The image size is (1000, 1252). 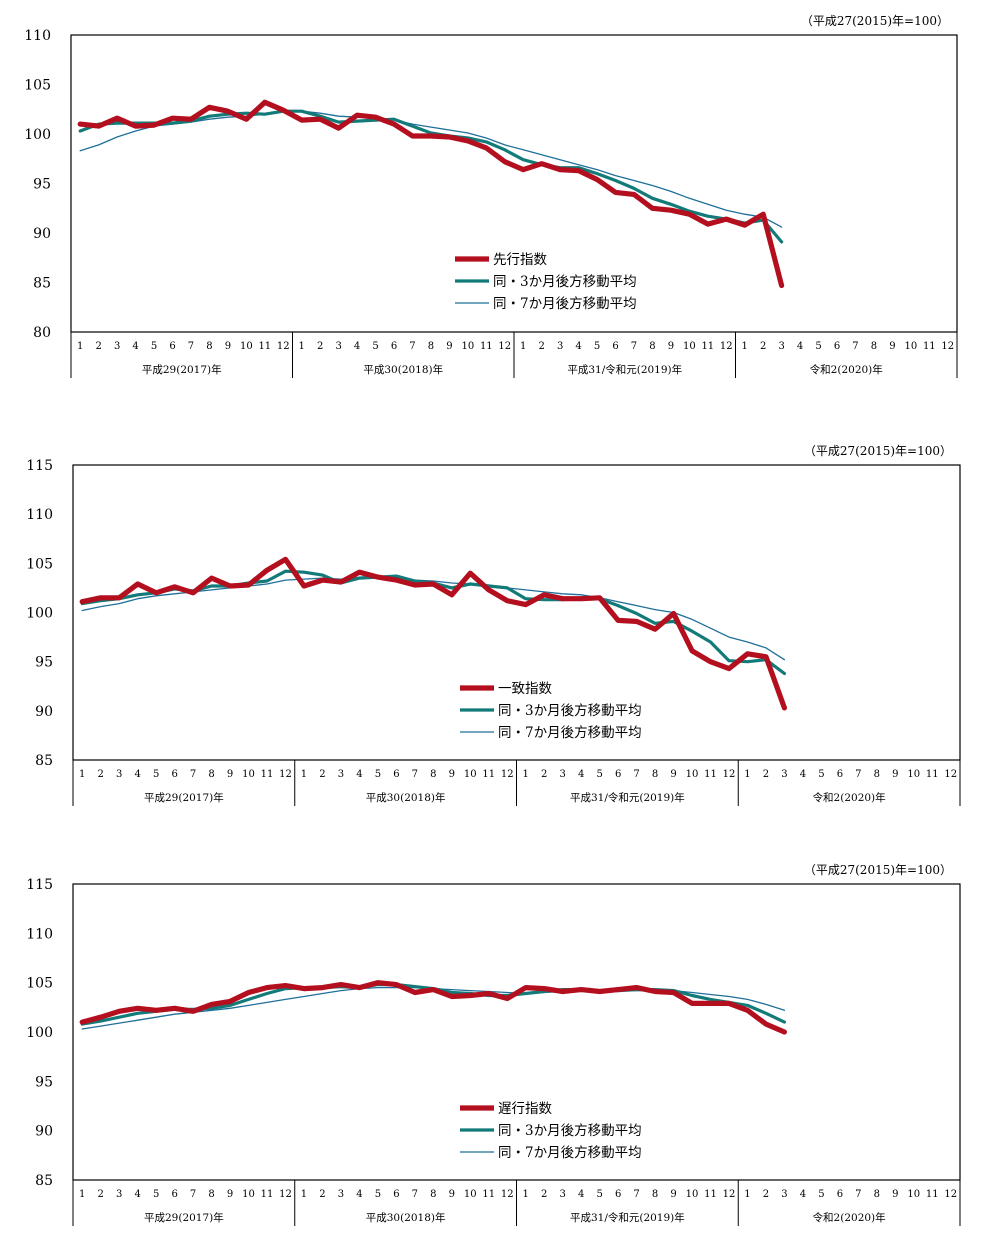 What do you see at coordinates (39, 564) in the screenshot?
I see `y-tick-label: 105` at bounding box center [39, 564].